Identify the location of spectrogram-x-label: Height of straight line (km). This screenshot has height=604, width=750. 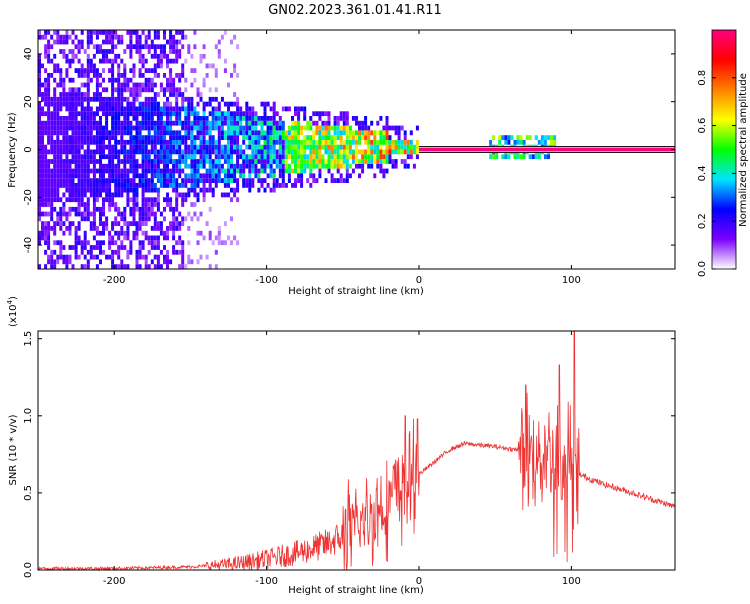
(356, 291).